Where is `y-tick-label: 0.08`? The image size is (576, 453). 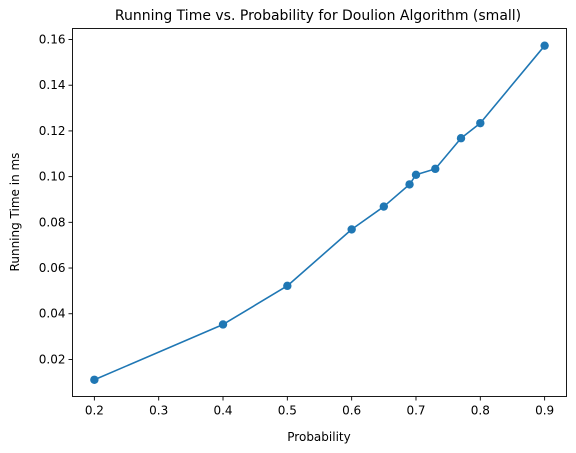
y-tick-label: 0.08 is located at coordinates (52, 222).